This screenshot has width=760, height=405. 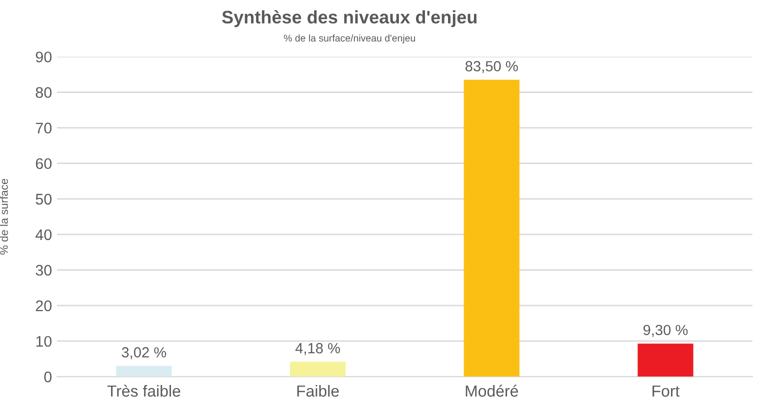 What do you see at coordinates (44, 92) in the screenshot?
I see `y-tick-label: 80` at bounding box center [44, 92].